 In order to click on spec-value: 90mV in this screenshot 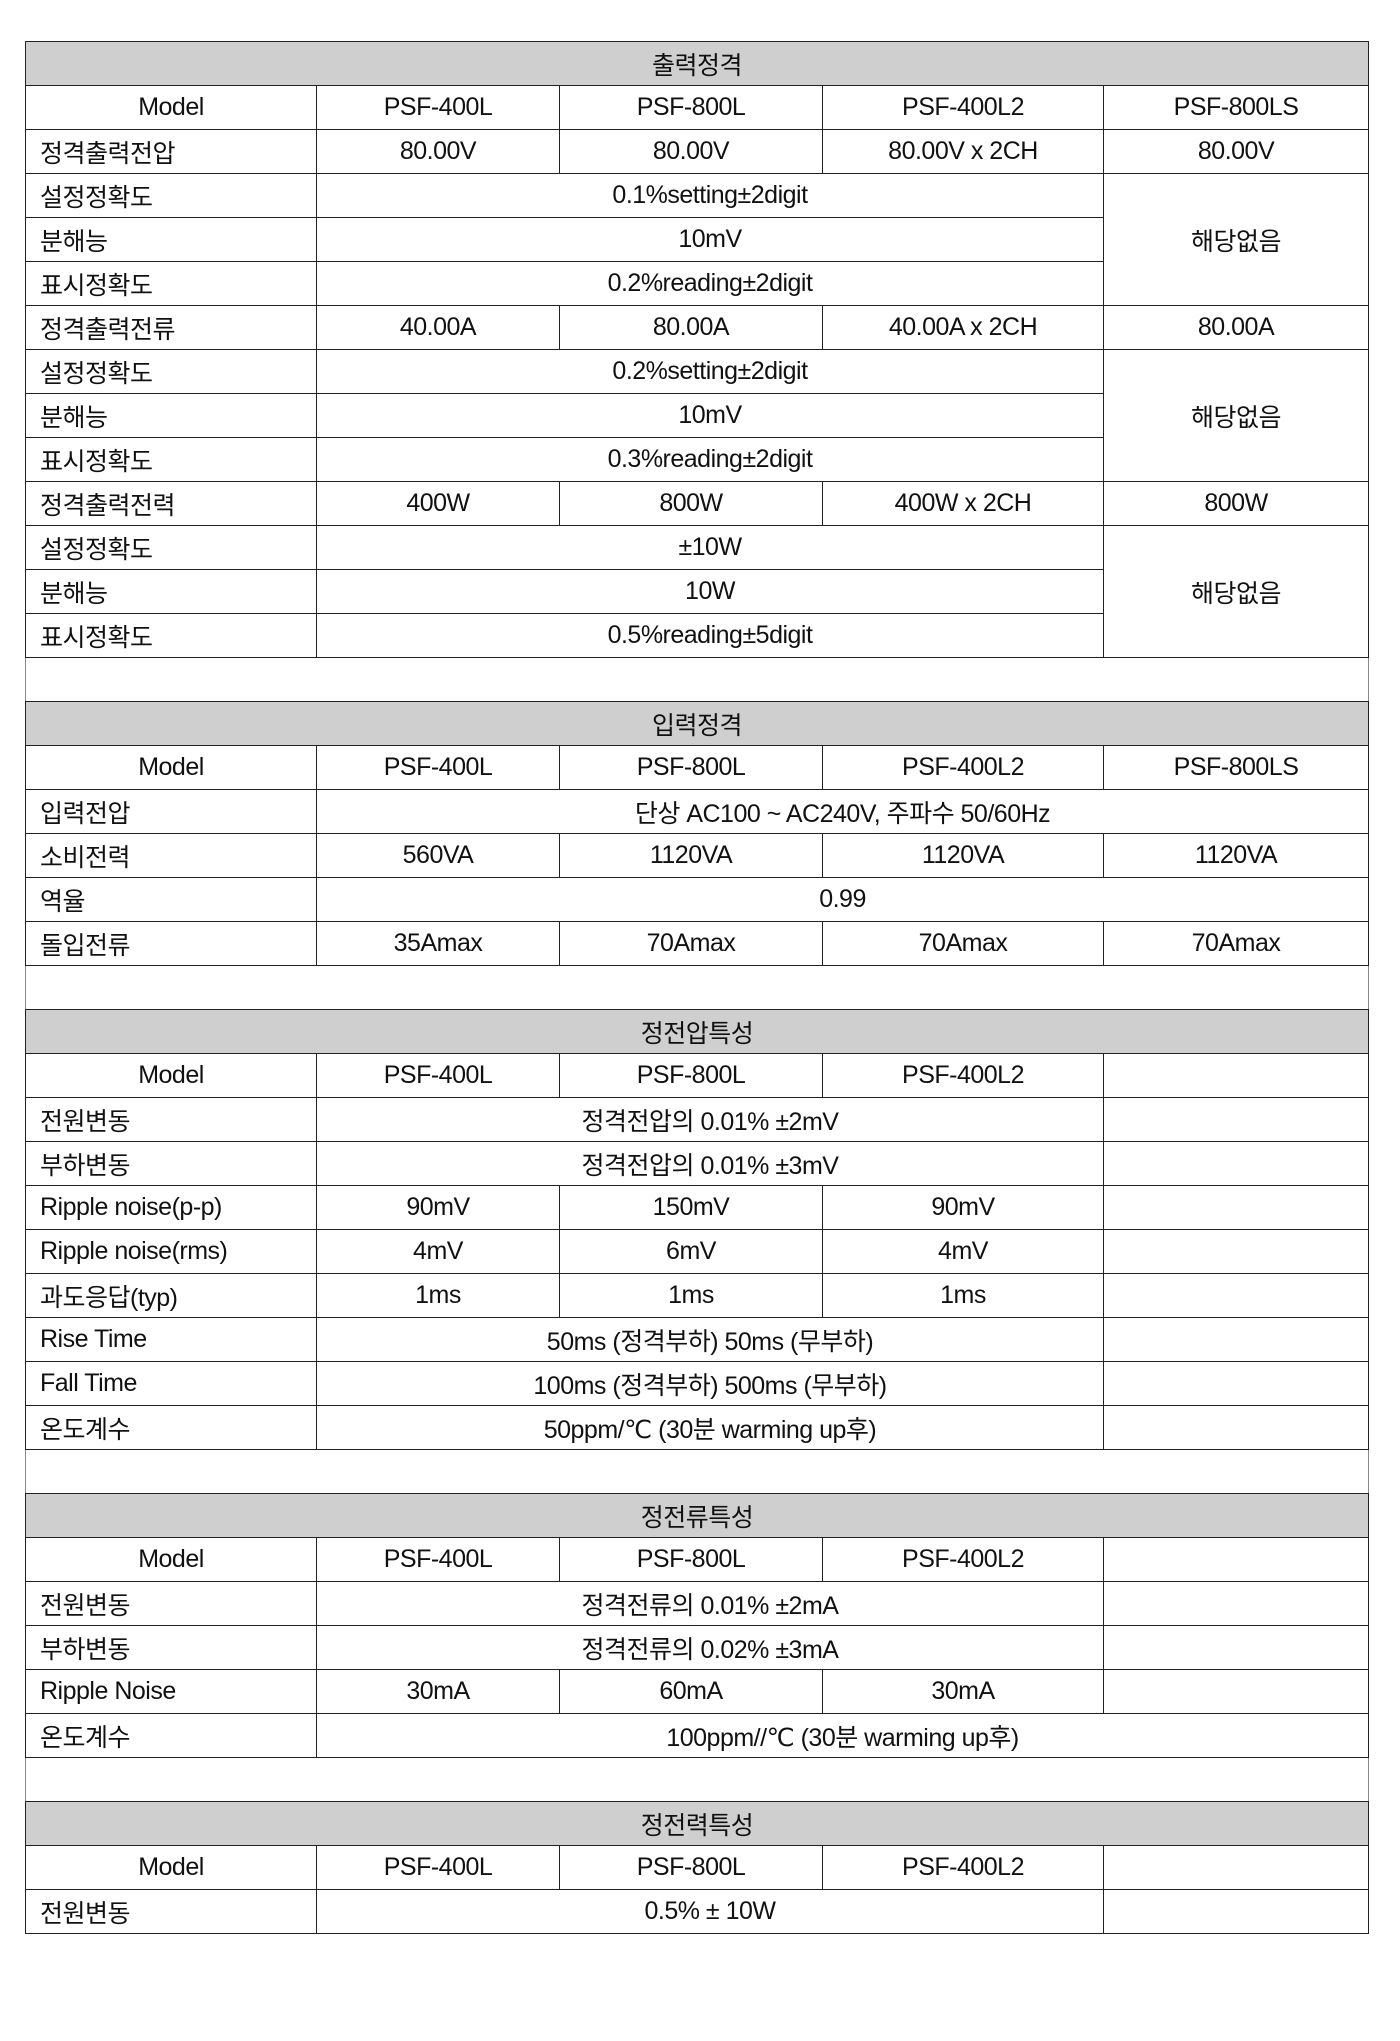, I will do `click(438, 1207)`.